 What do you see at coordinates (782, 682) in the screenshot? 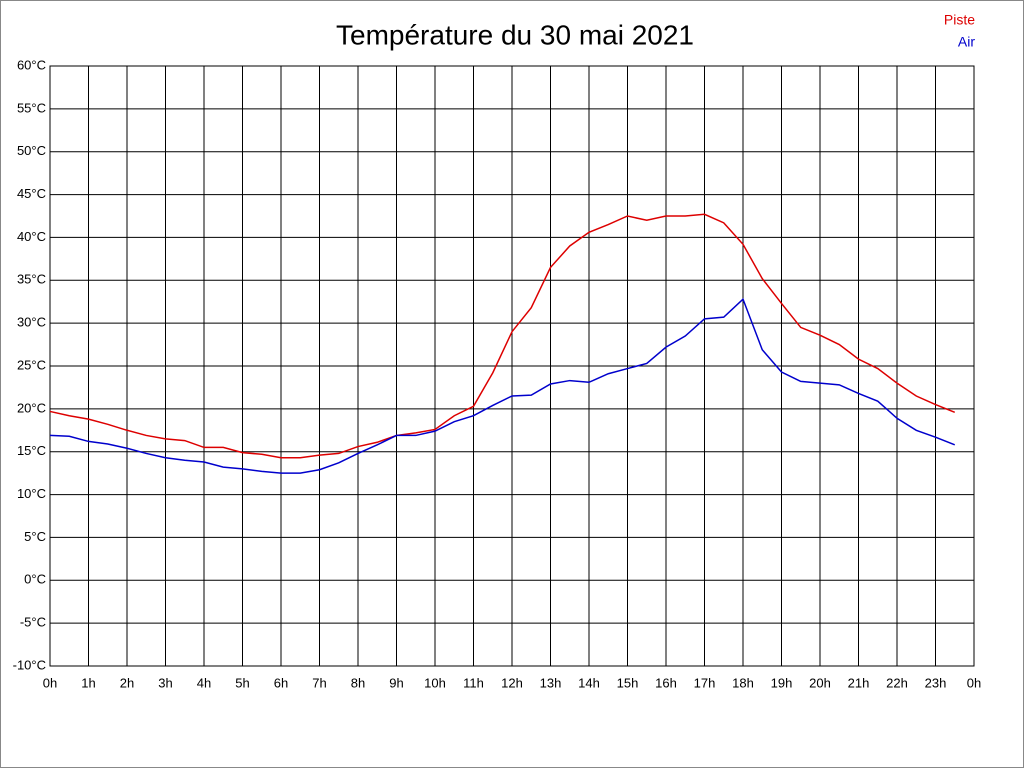
I see `x-tick-label: 19h` at bounding box center [782, 682].